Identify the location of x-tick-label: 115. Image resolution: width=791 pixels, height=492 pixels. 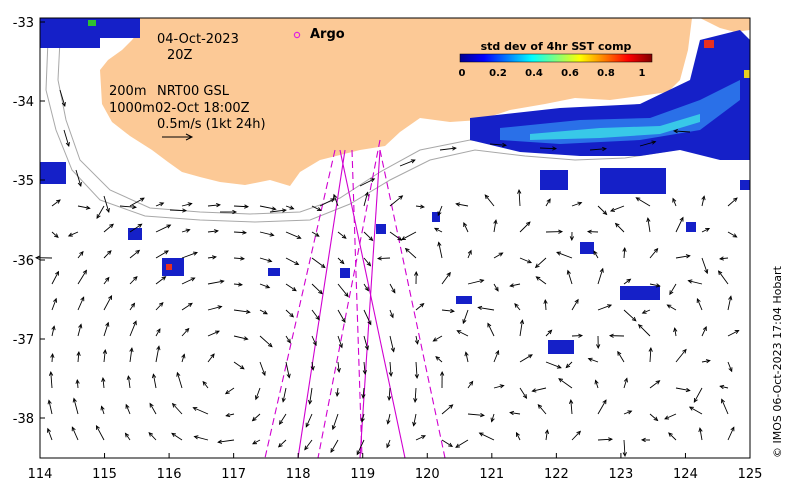
(104, 474).